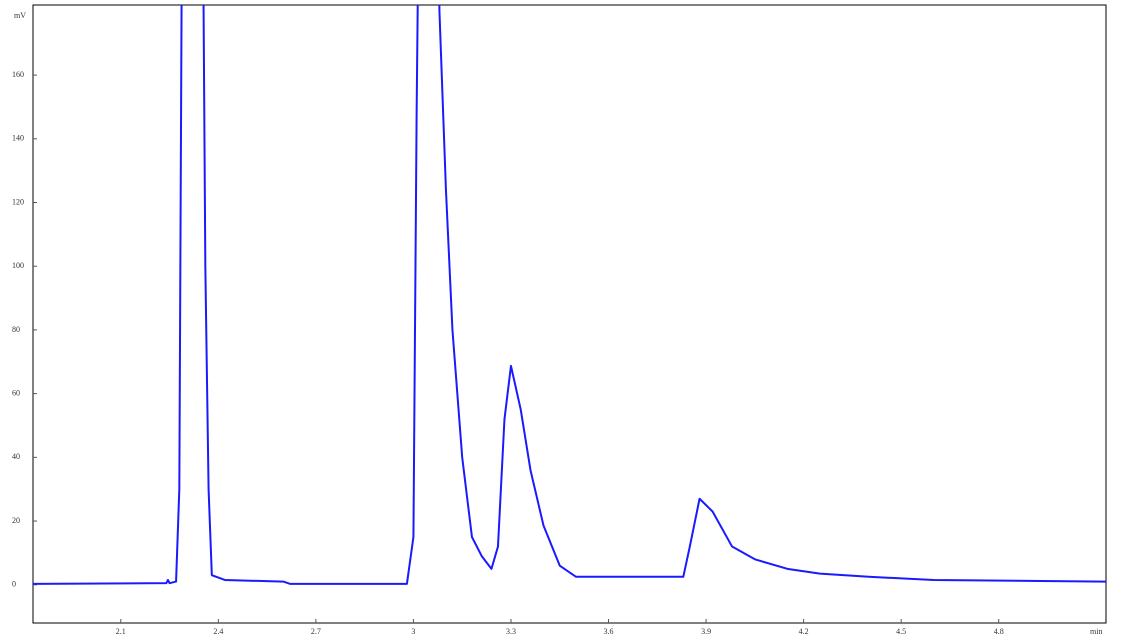 This screenshot has height=640, width=1122. I want to click on x-tick-label: 2.7, so click(316, 631).